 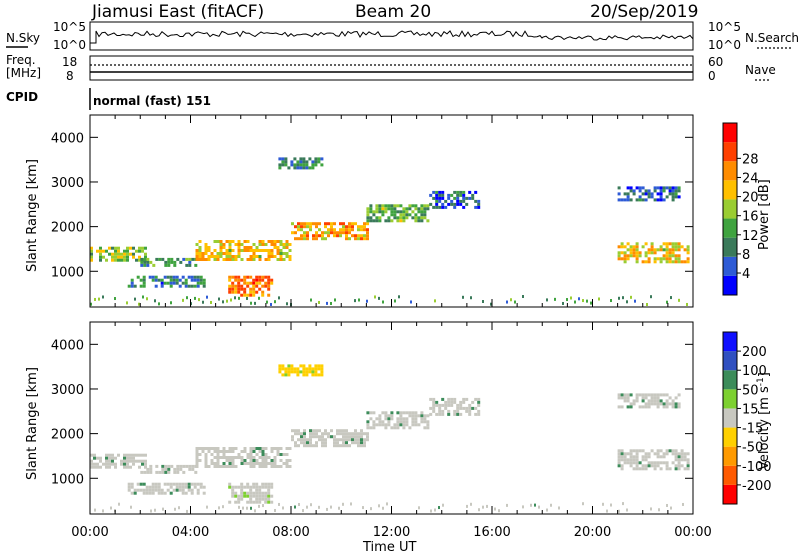 What do you see at coordinates (22, 97) in the screenshot?
I see `cpid-label: CPID` at bounding box center [22, 97].